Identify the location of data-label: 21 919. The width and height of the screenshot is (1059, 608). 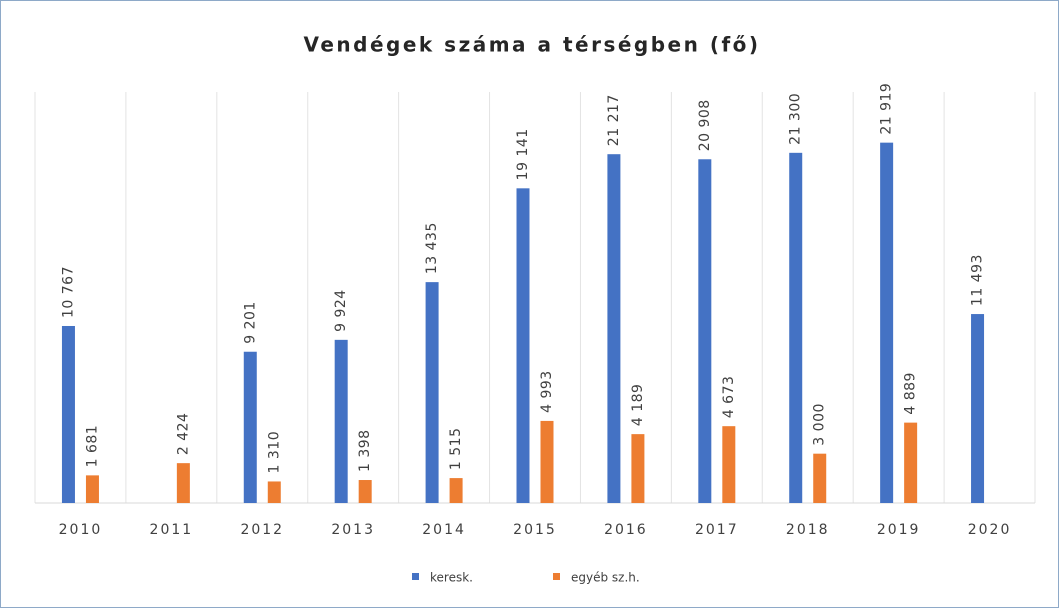
(887, 109).